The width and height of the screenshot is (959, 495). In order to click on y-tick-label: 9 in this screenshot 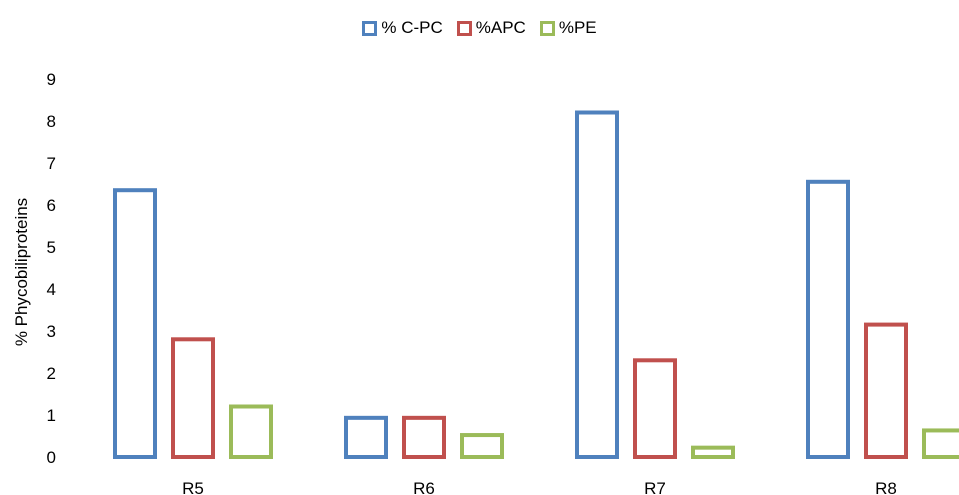, I will do `click(51, 79)`.